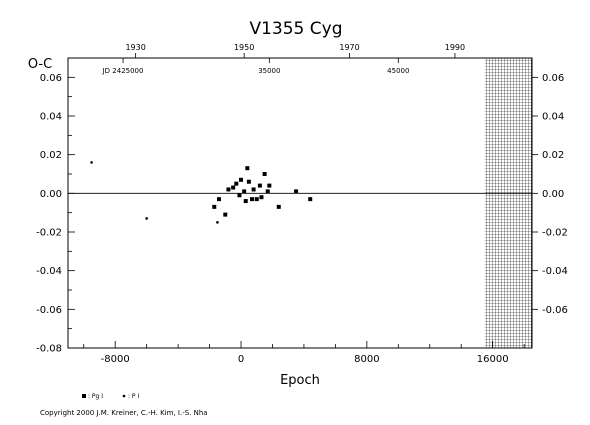  What do you see at coordinates (40, 64) in the screenshot?
I see `y-axis-label: O-C` at bounding box center [40, 64].